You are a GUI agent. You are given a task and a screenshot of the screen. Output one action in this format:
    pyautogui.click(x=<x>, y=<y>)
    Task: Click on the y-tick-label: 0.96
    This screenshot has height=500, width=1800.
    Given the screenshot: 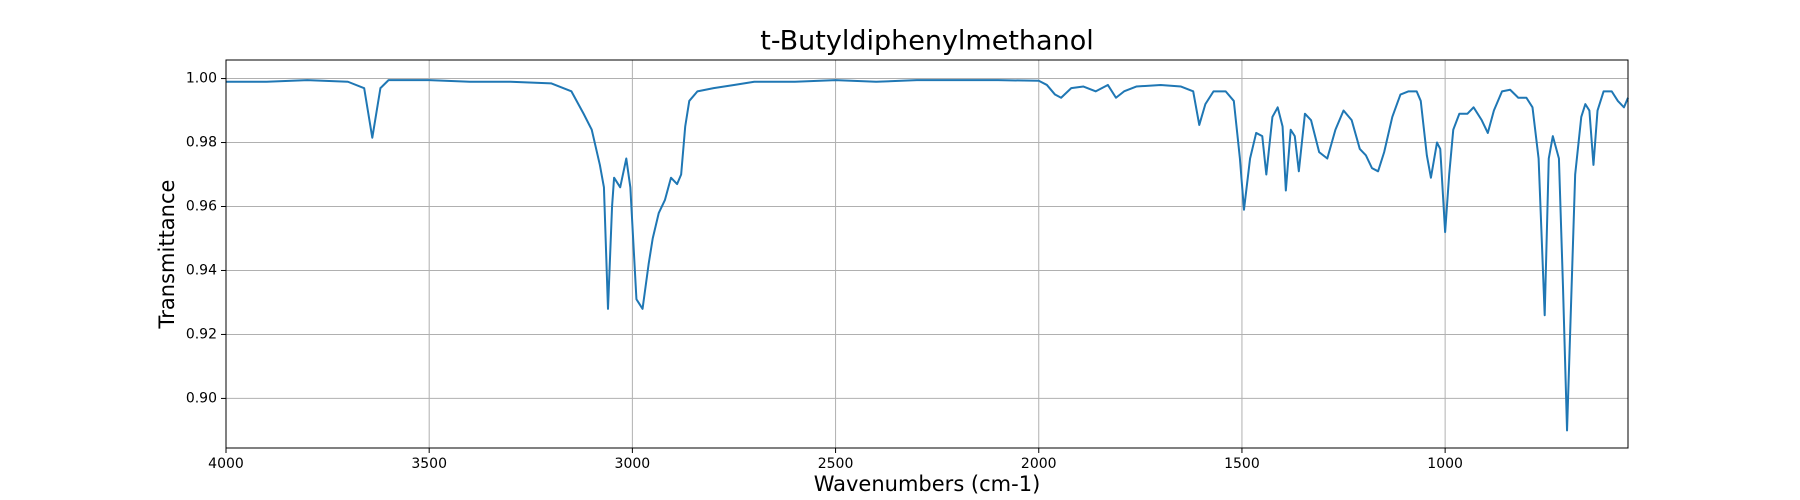 What is the action you would take?
    pyautogui.click(x=201, y=206)
    